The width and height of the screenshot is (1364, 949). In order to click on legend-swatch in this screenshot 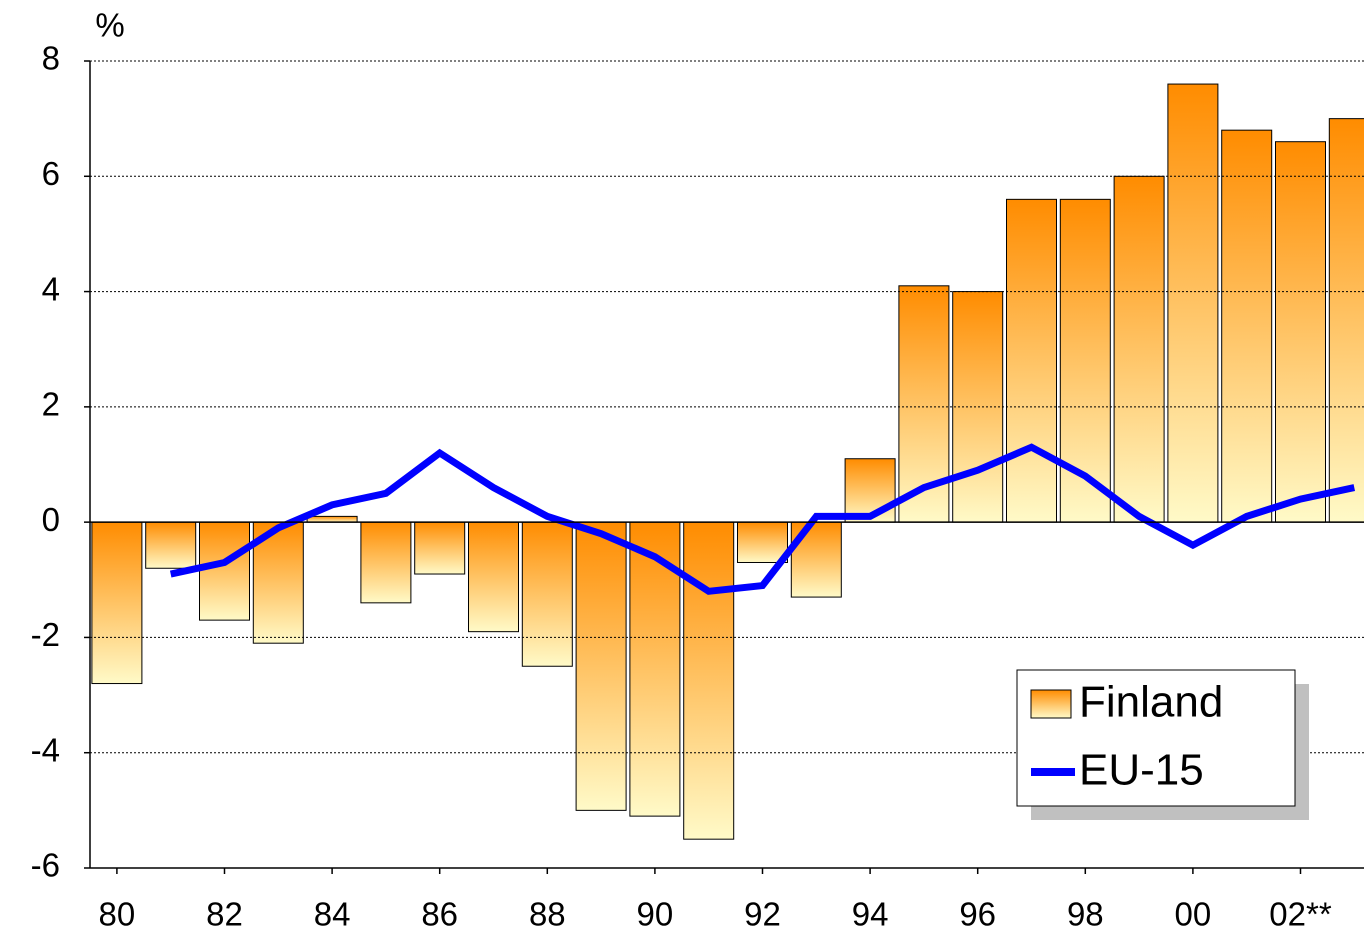, I will do `click(1051, 704)`.